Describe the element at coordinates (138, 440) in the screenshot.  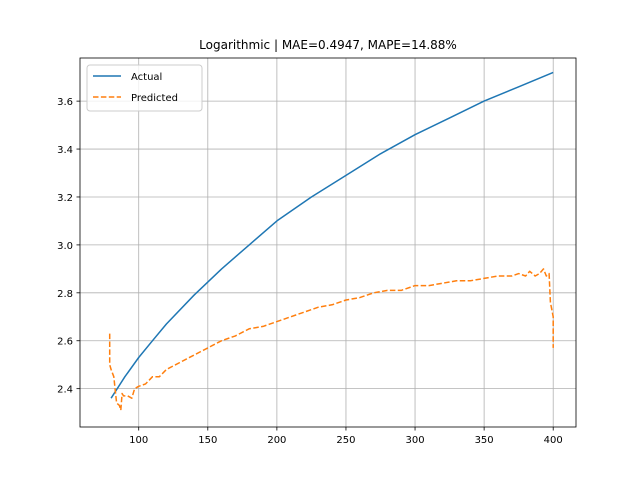
I see `x-tick-label: 100` at that location.